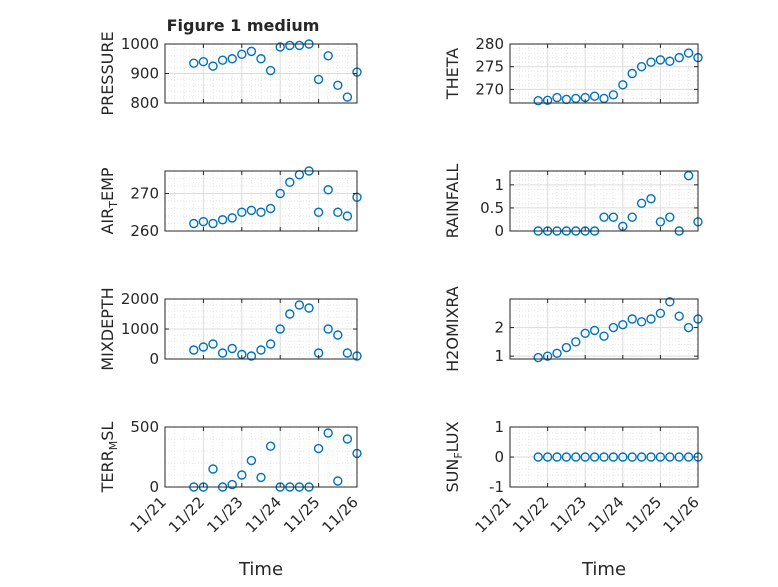 This screenshot has width=778, height=587. I want to click on data-series, so click(618, 457).